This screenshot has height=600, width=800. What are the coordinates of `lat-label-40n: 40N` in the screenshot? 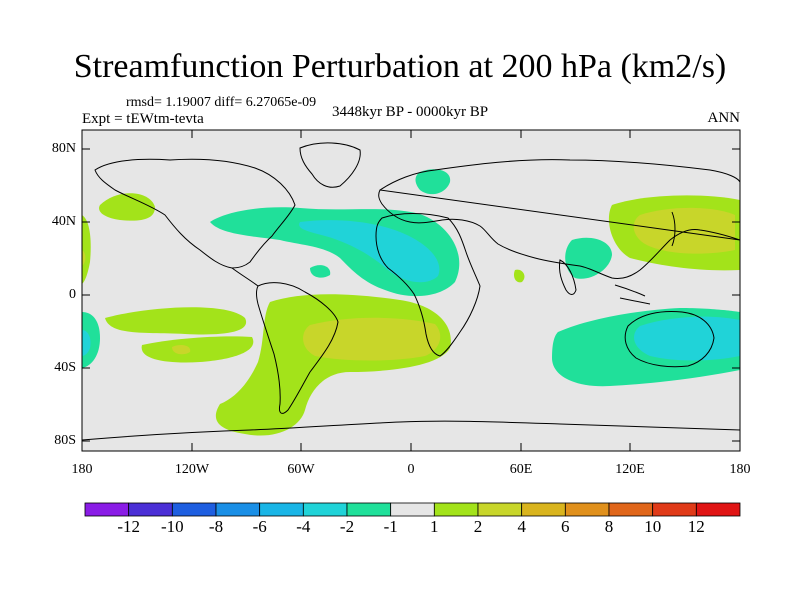 It's located at (63, 221).